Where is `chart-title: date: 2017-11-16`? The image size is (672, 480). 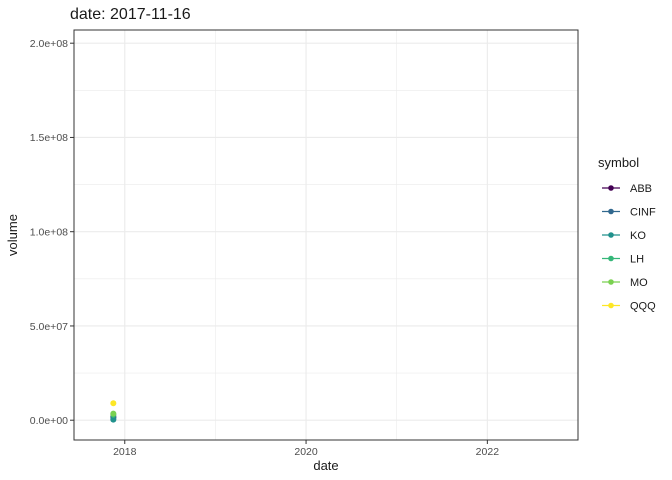 chart-title: date: 2017-11-16 is located at coordinates (130, 14).